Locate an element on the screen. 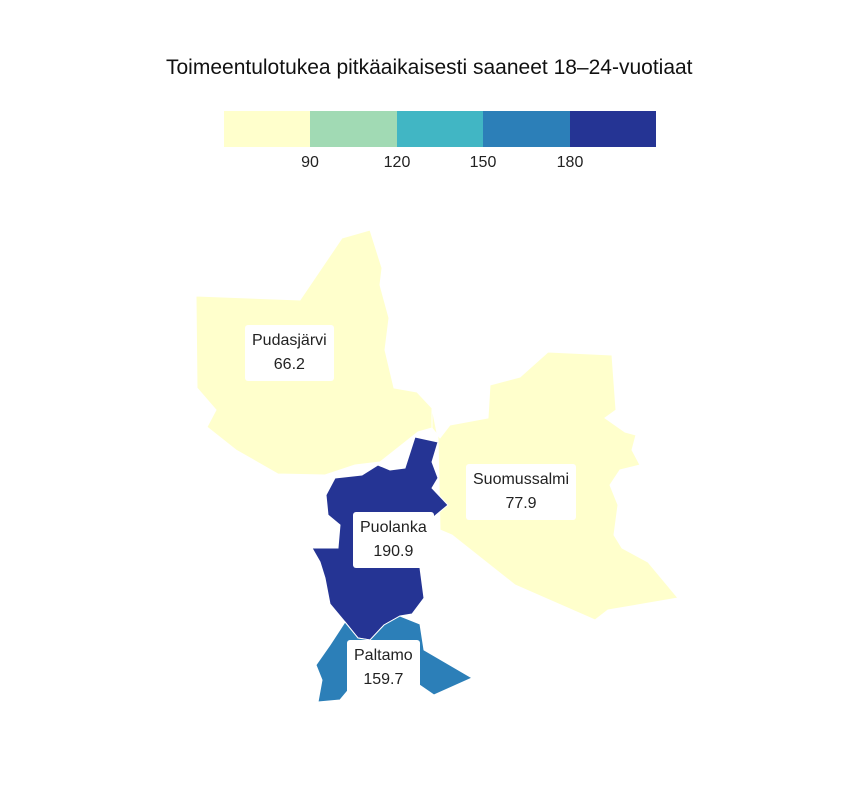 The image size is (864, 792). color-legend is located at coordinates (440, 129).